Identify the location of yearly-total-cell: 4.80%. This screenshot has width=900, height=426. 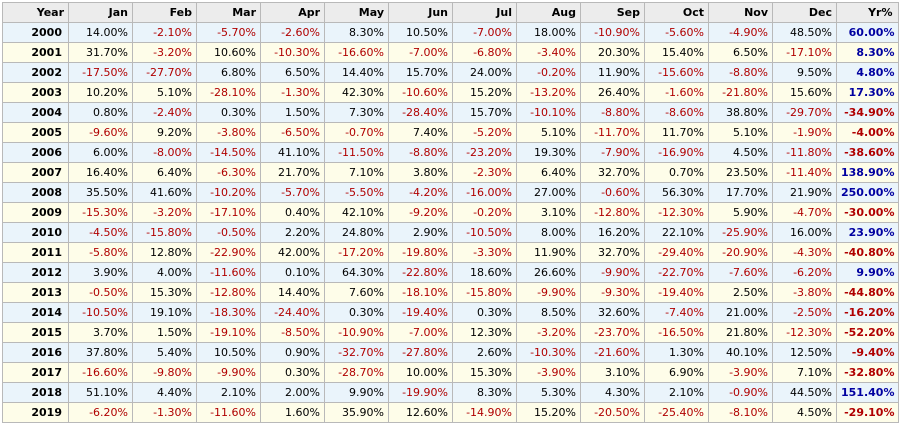
(867, 72).